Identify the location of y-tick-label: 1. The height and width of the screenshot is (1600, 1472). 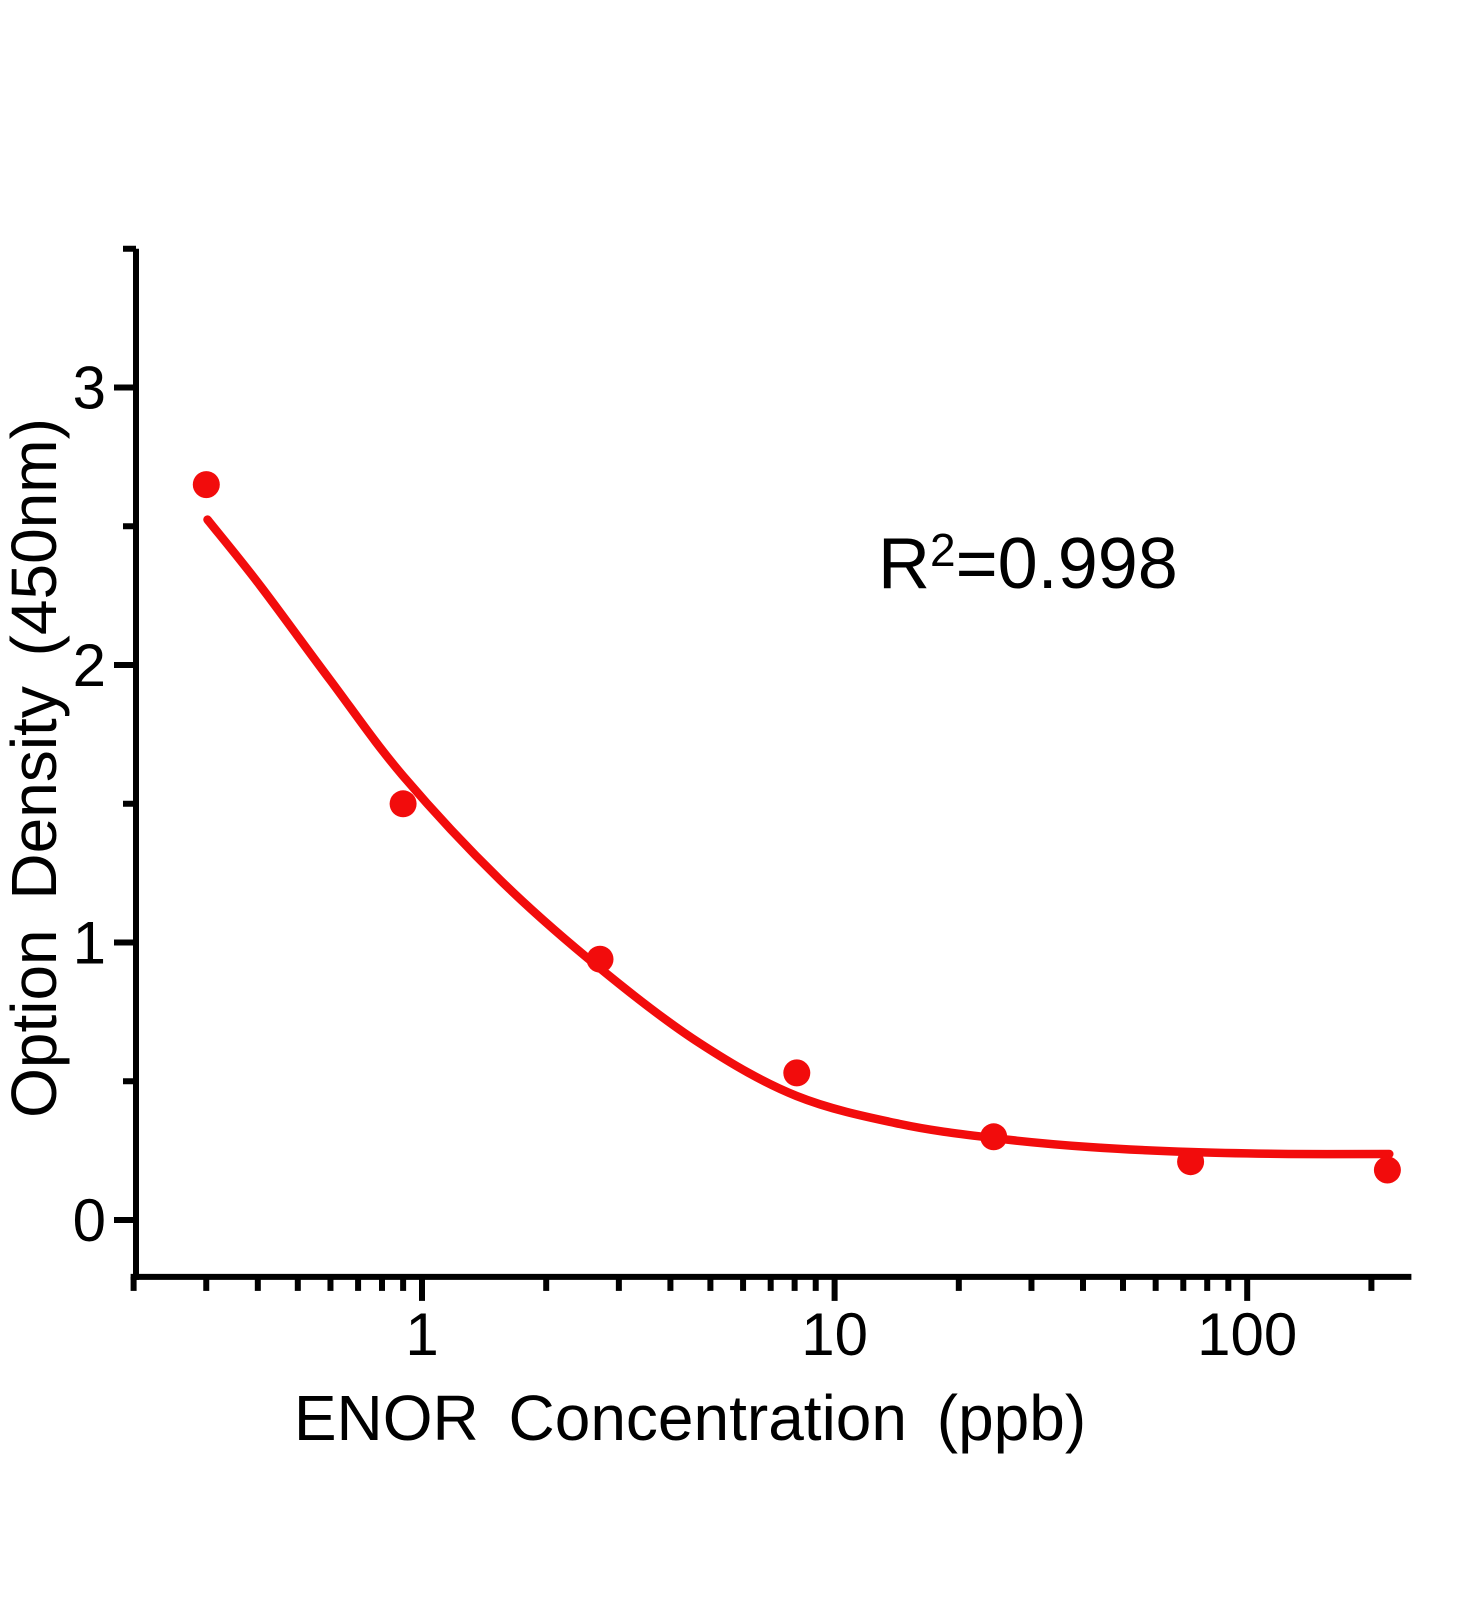
(89, 943).